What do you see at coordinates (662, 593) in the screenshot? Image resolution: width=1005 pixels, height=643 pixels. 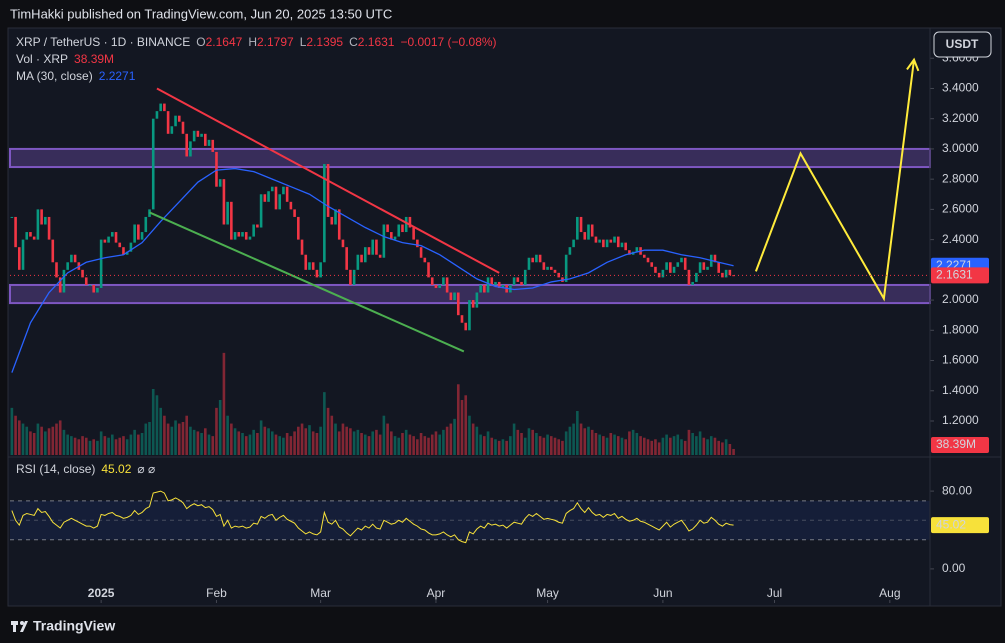 I see `x-tick-label: Jun` at bounding box center [662, 593].